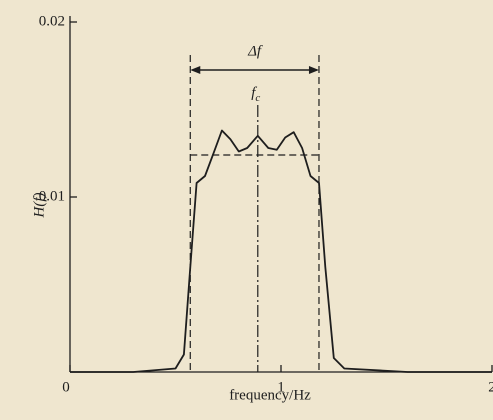 This screenshot has width=493, height=420. I want to click on bandwidth-label: Δf, so click(255, 51).